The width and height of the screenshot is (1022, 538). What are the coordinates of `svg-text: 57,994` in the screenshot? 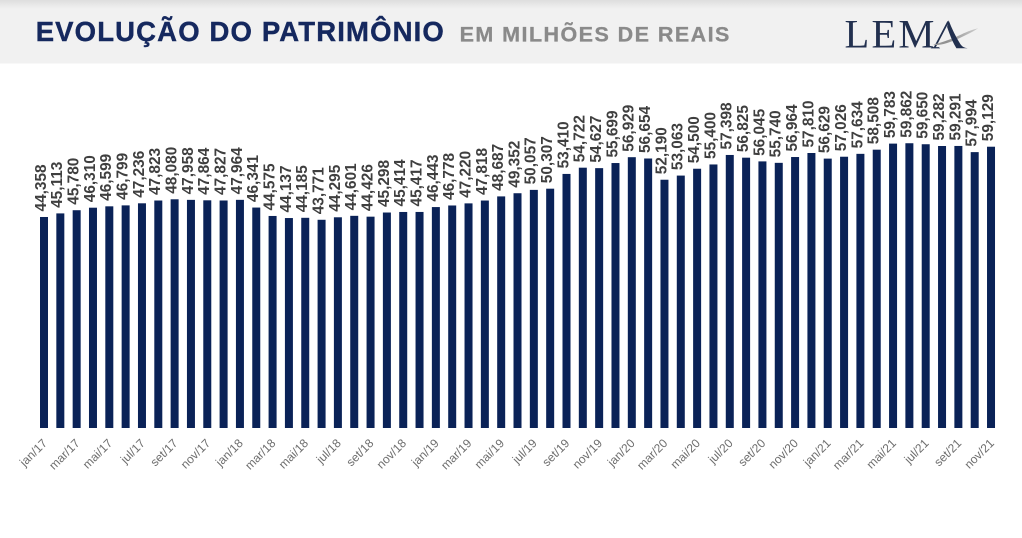 It's located at (972, 123).